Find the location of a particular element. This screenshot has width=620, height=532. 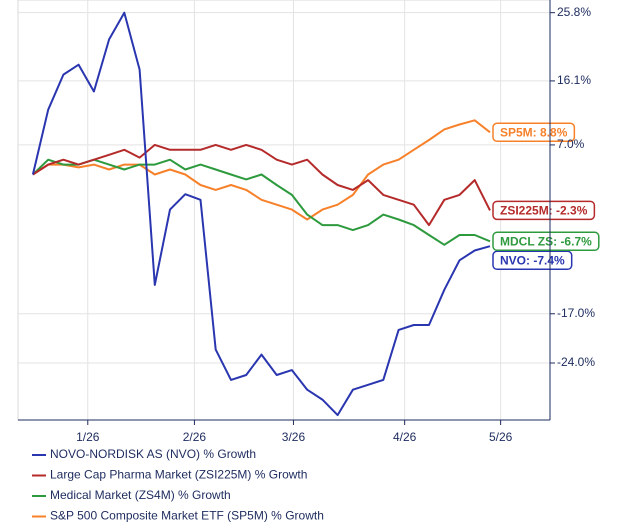

x-tick-label: 2/26 is located at coordinates (195, 437).